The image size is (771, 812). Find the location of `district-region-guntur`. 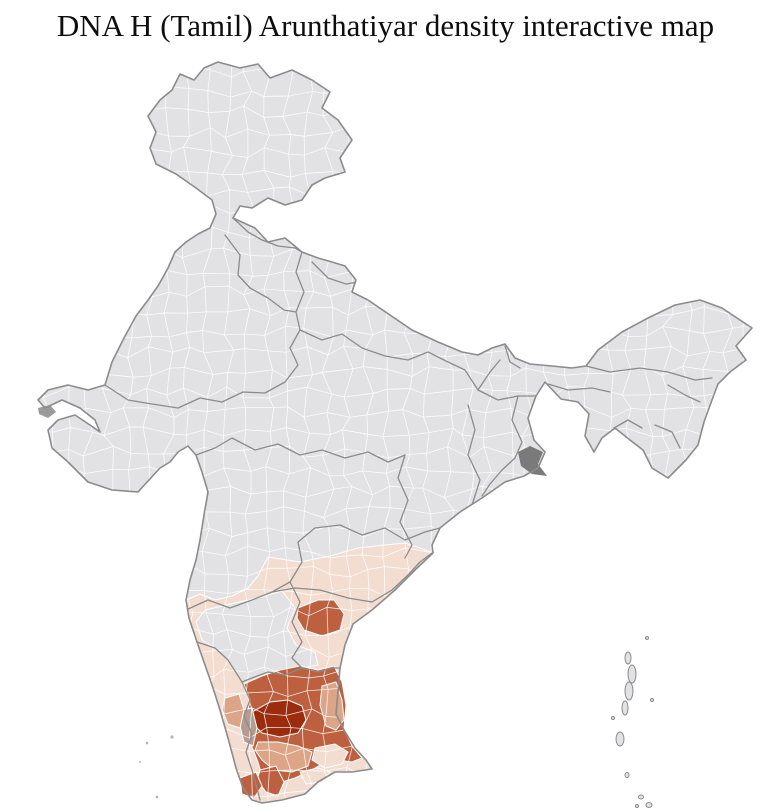

district-region-guntur is located at coordinates (320, 618).